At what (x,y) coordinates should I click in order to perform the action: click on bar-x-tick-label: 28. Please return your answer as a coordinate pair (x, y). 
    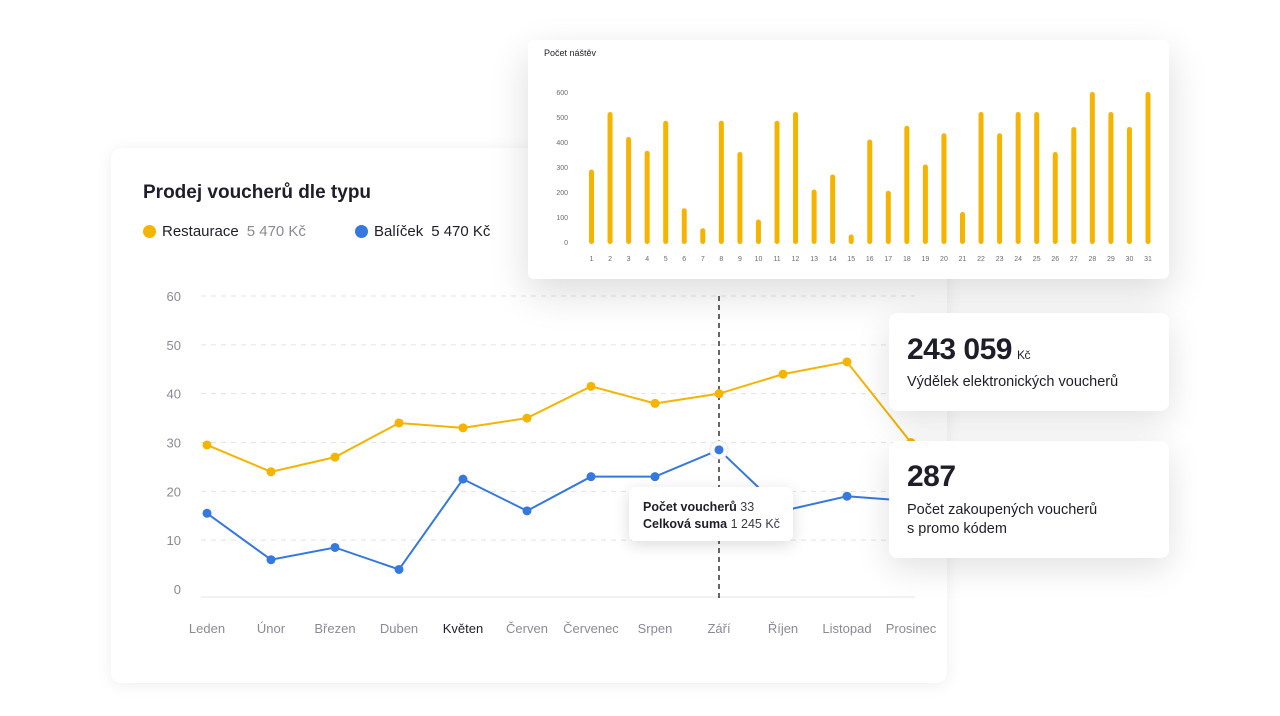
    Looking at the image, I should click on (1092, 259).